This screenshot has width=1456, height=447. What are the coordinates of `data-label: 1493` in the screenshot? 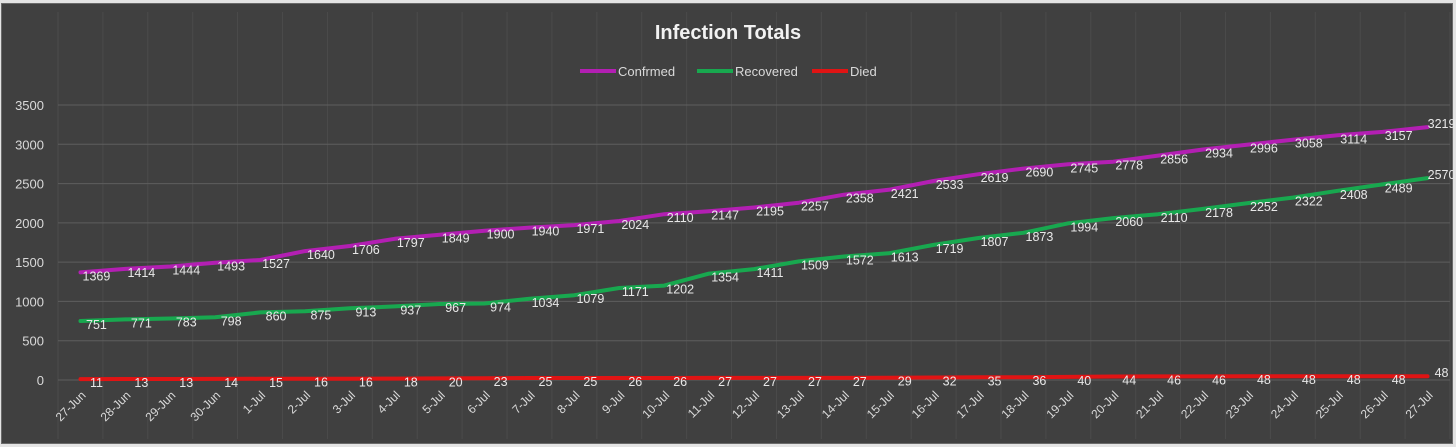 It's located at (231, 267).